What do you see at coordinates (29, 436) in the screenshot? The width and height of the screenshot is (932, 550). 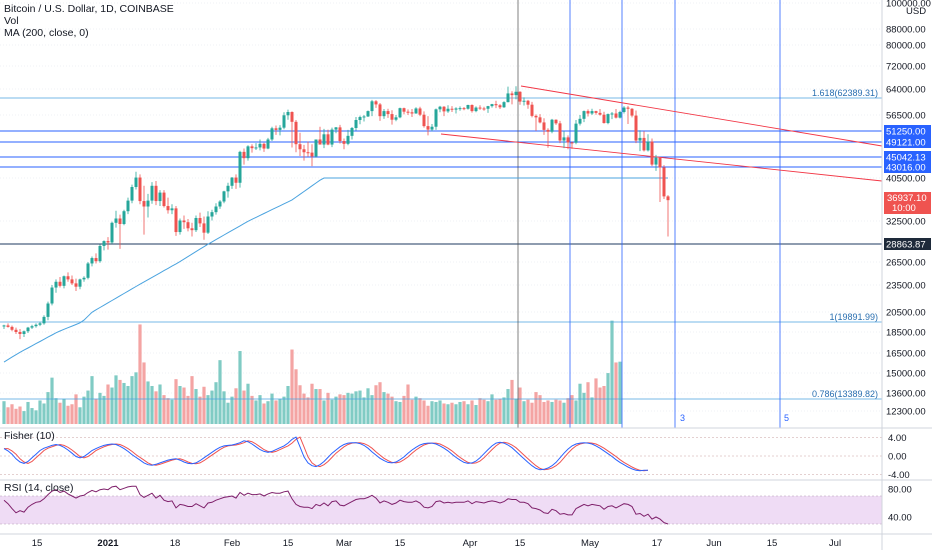 I see `fisher-legend: Fisher (10)` at bounding box center [29, 436].